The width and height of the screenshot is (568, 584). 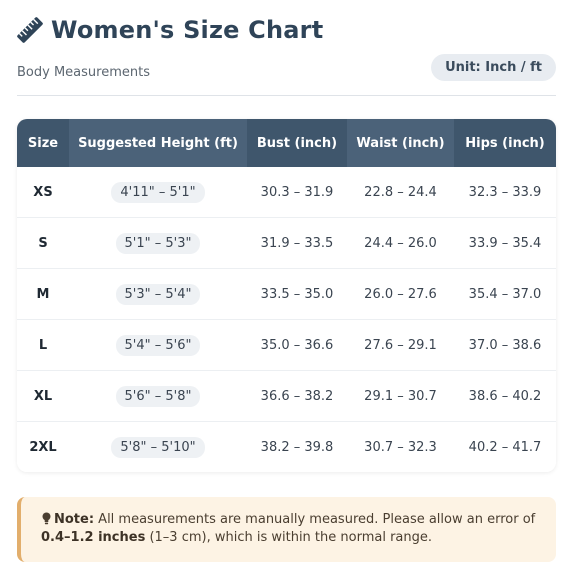 I want to click on waist-cell: 24.4 – 26.0, so click(x=400, y=243).